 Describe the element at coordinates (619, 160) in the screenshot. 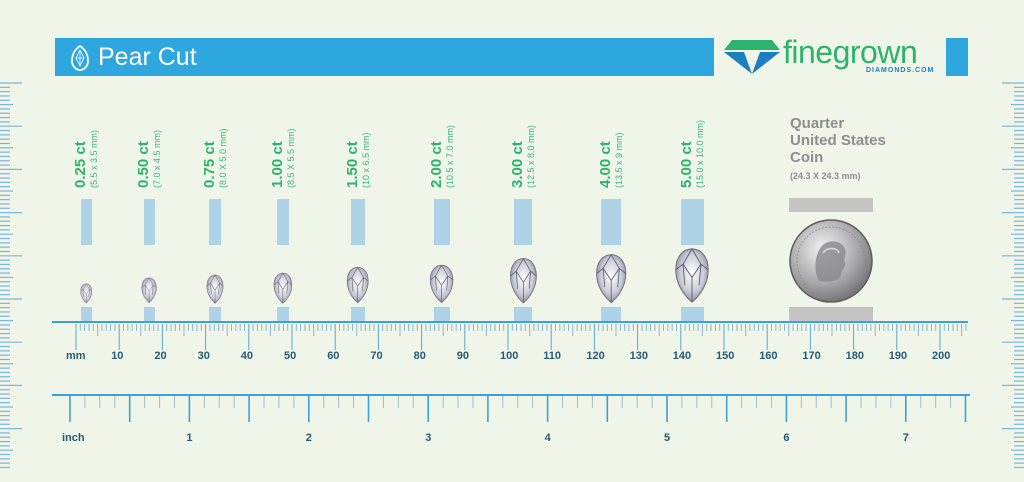

I see `stone-dimensions: (13.5 x 9 mm)` at that location.